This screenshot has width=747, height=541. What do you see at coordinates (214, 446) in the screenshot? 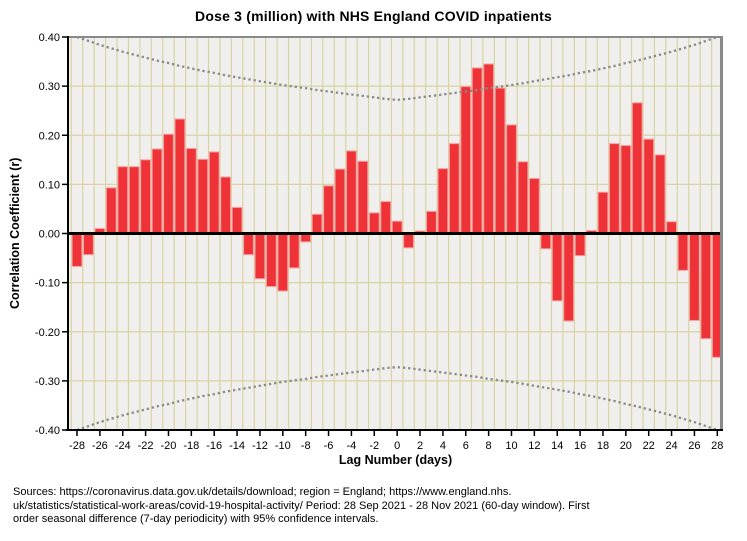
I see `x-tick-label: -16` at bounding box center [214, 446].